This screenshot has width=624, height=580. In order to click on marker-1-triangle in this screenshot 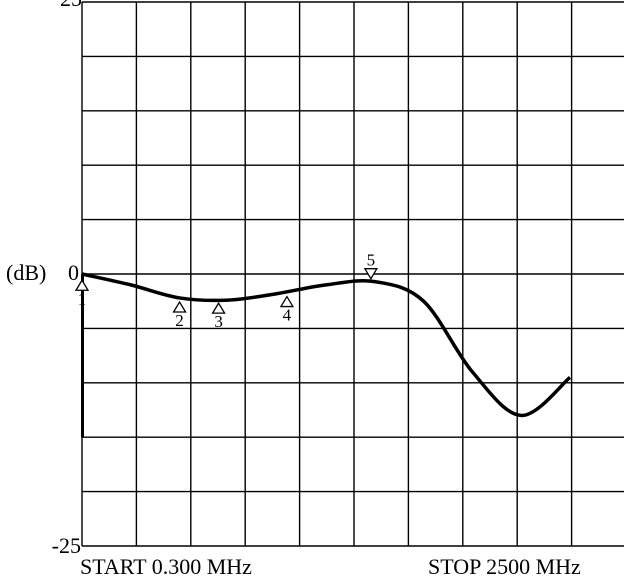, I will do `click(82, 285)`.